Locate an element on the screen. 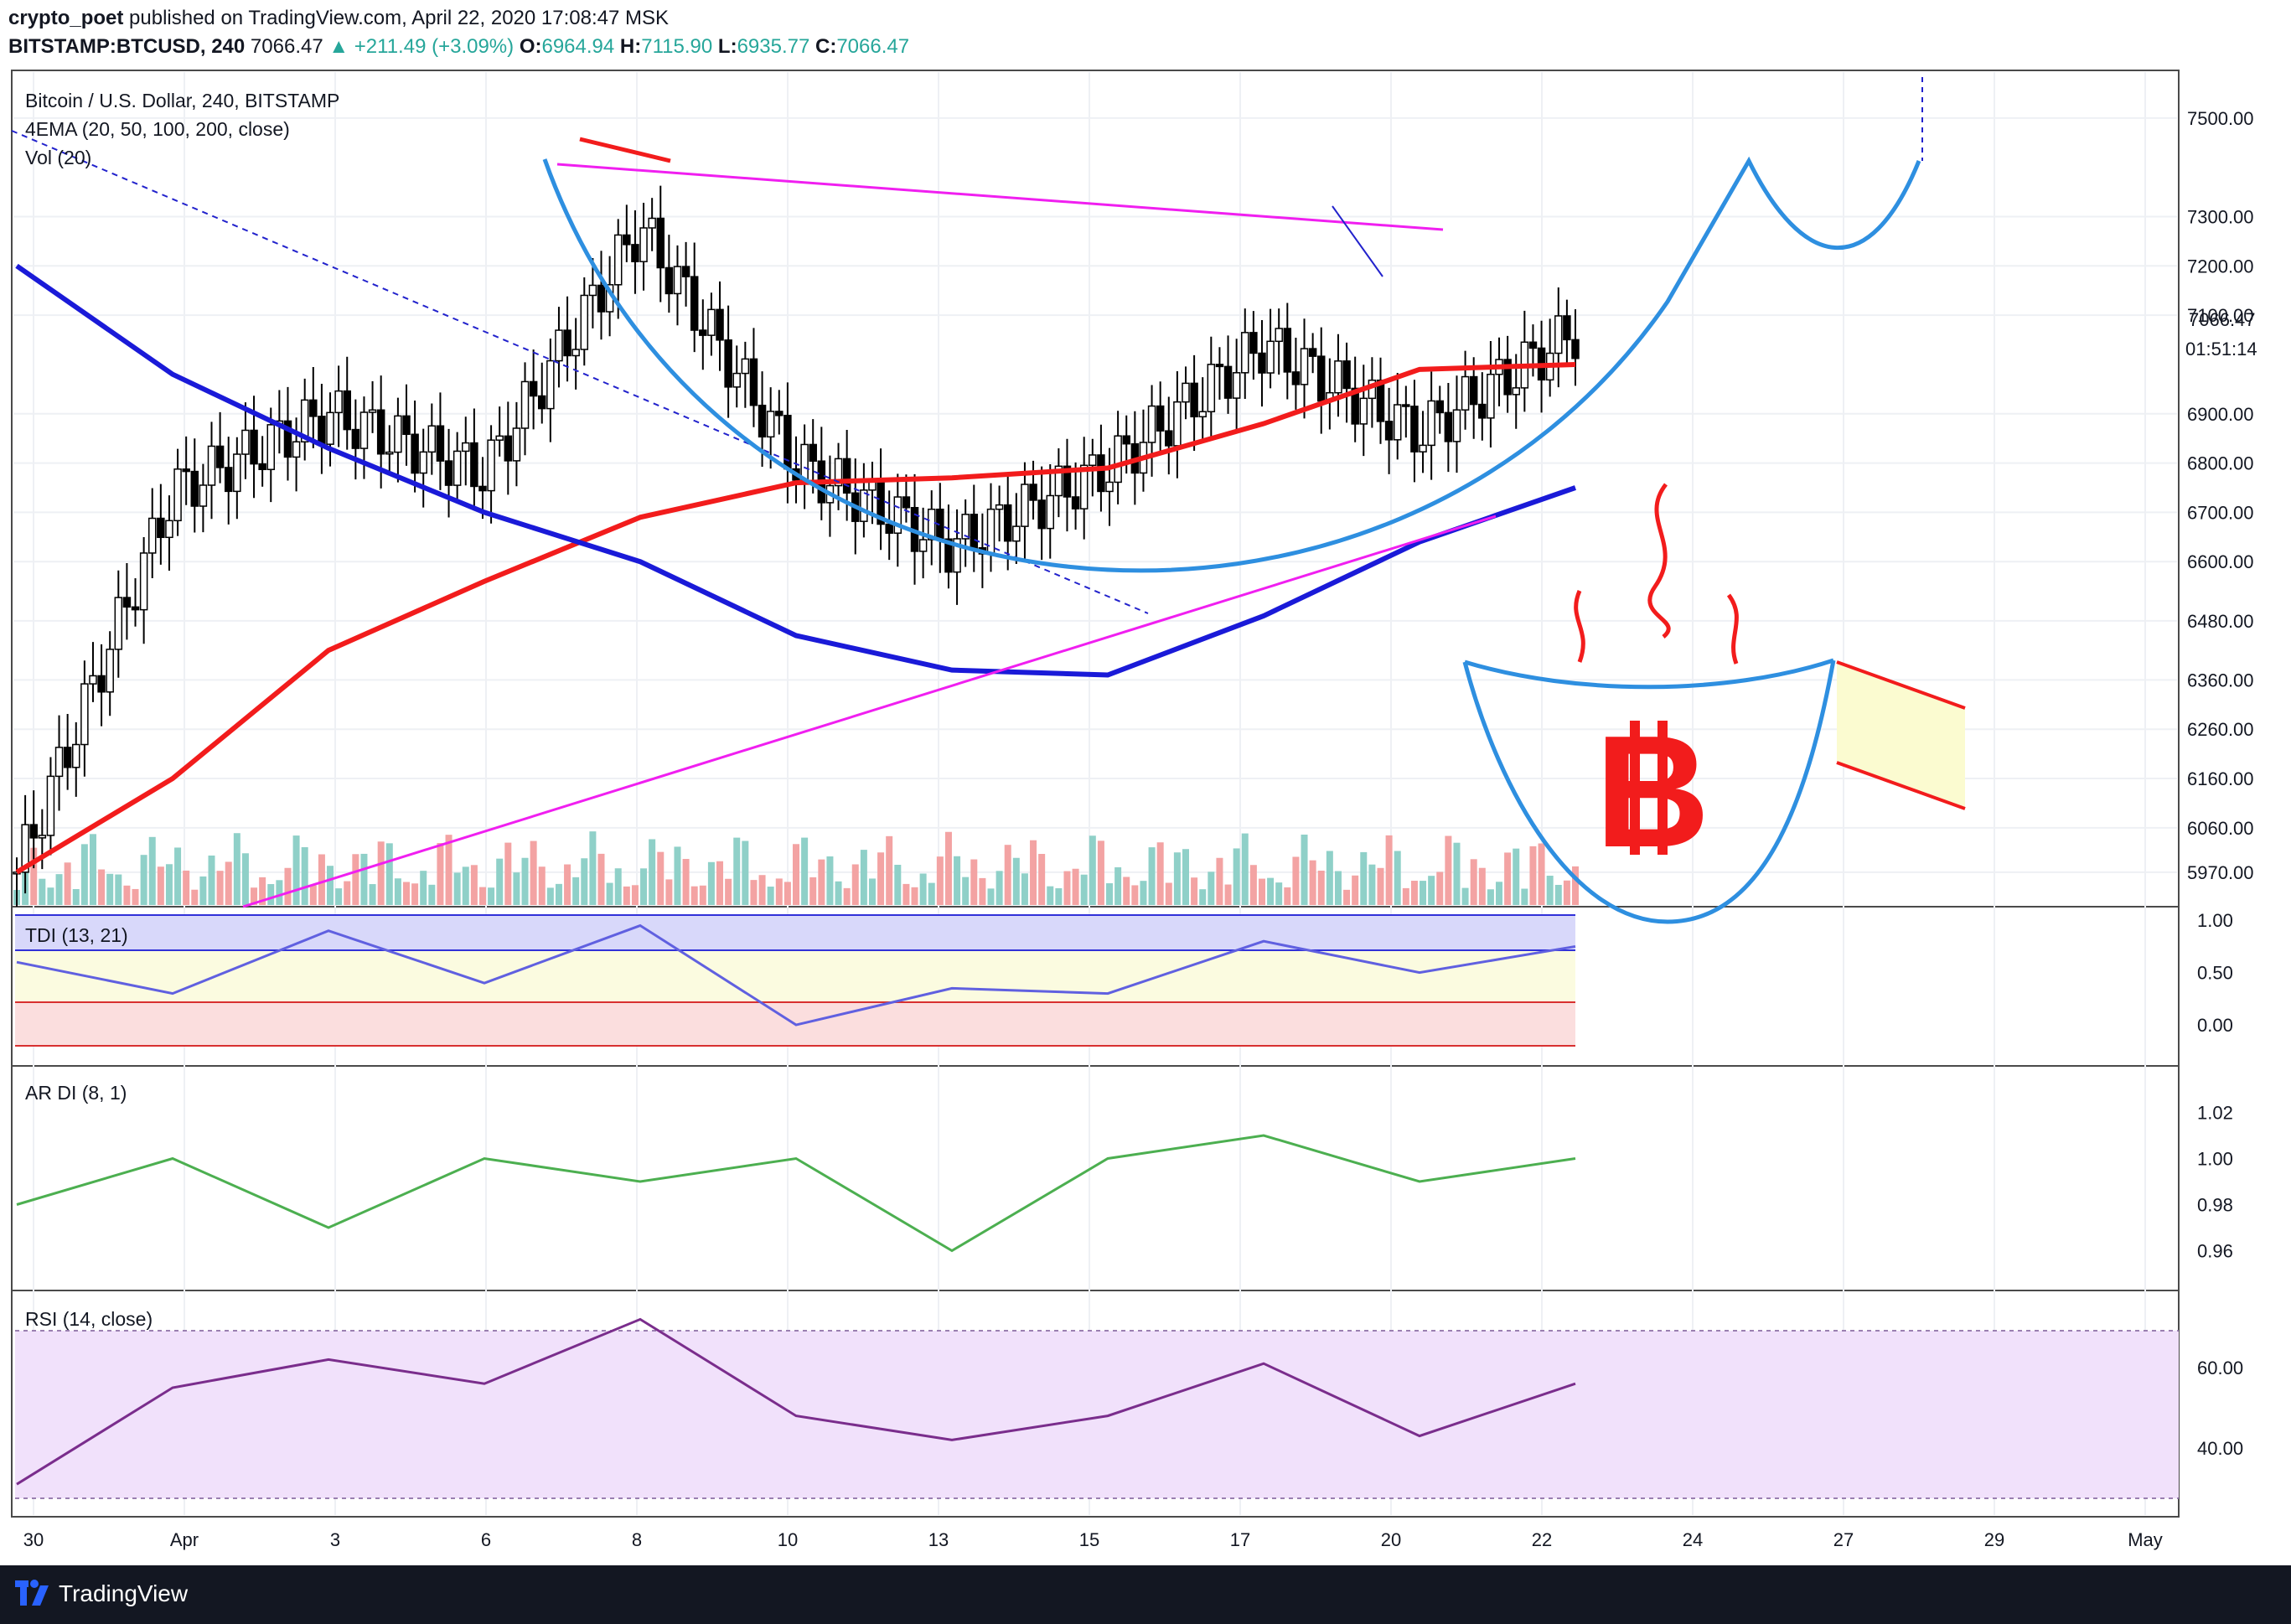 The height and width of the screenshot is (1624, 2291). ardi-legend: AR DI (8, 1) is located at coordinates (76, 1093).